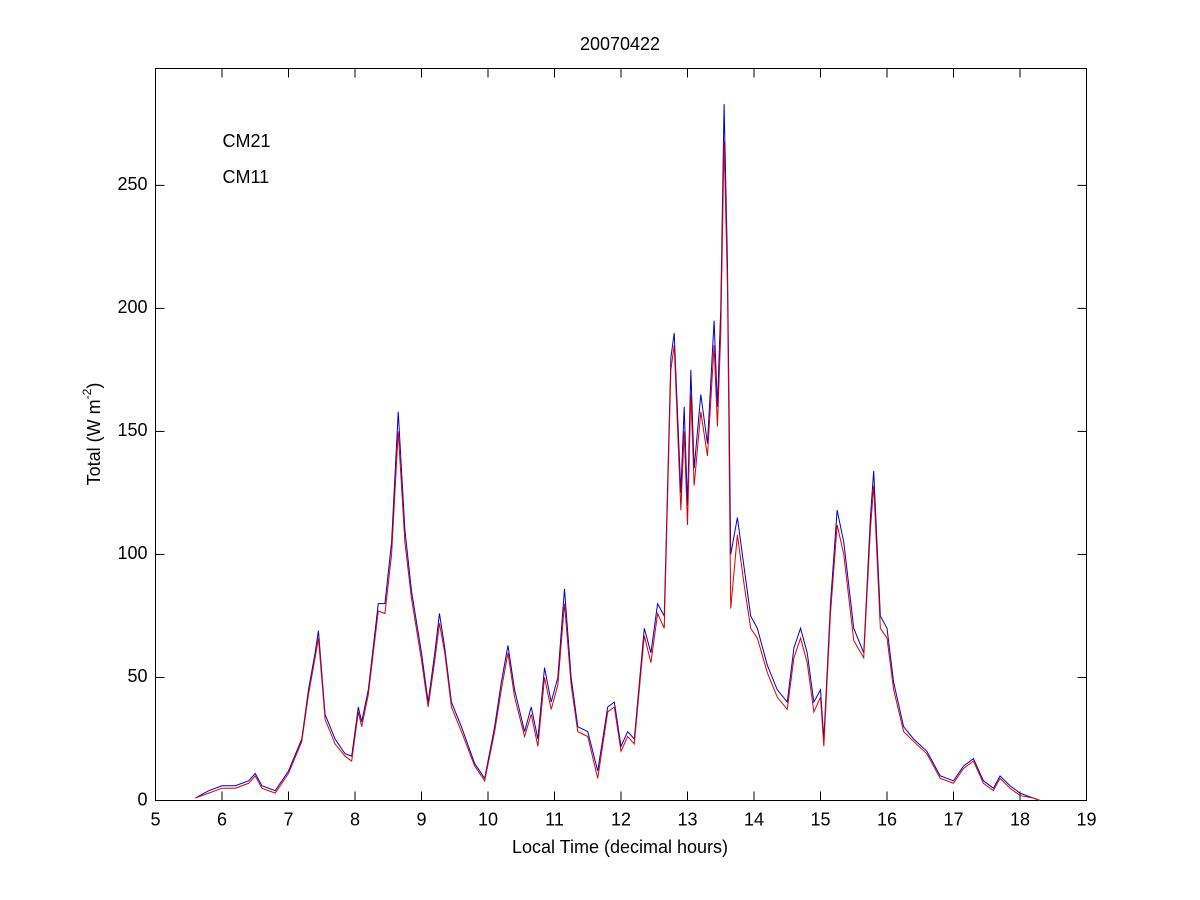 The width and height of the screenshot is (1200, 900). Describe the element at coordinates (137, 676) in the screenshot. I see `y-tick-label: 50` at that location.